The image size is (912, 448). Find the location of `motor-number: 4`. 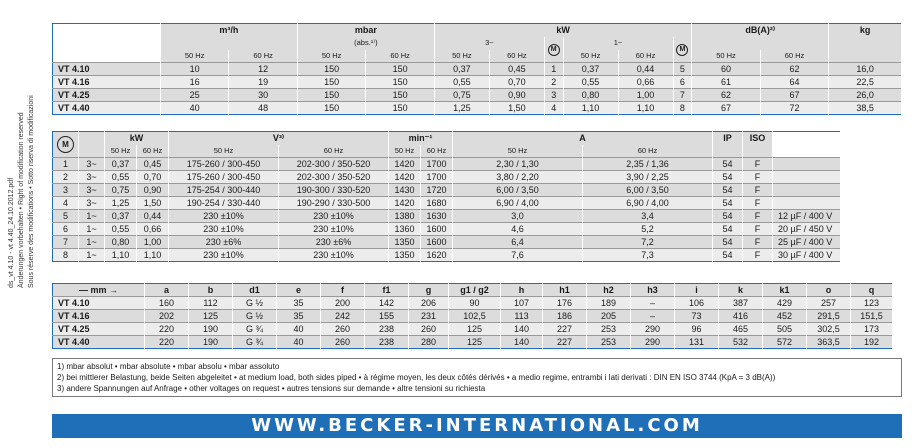

motor-number: 4 is located at coordinates (65, 203).